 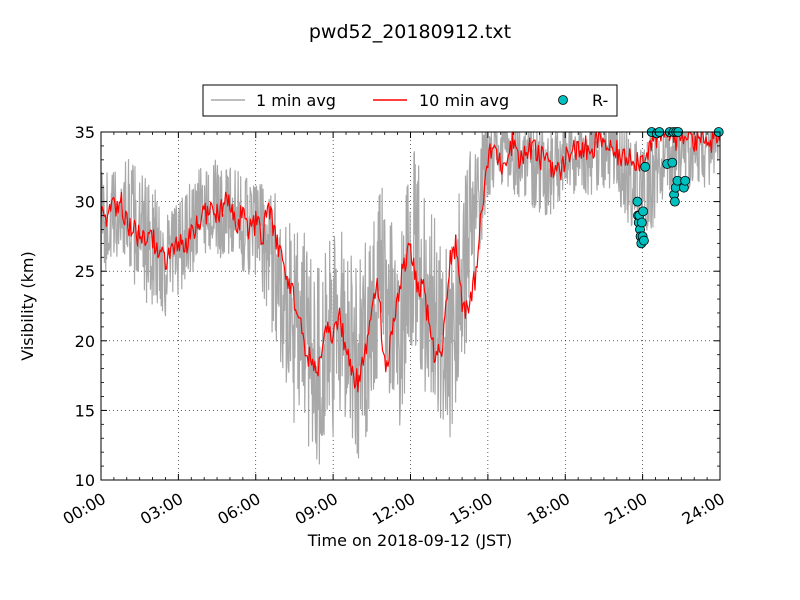 What do you see at coordinates (27, 305) in the screenshot?
I see `y-axis-title: Visibility (km)` at bounding box center [27, 305].